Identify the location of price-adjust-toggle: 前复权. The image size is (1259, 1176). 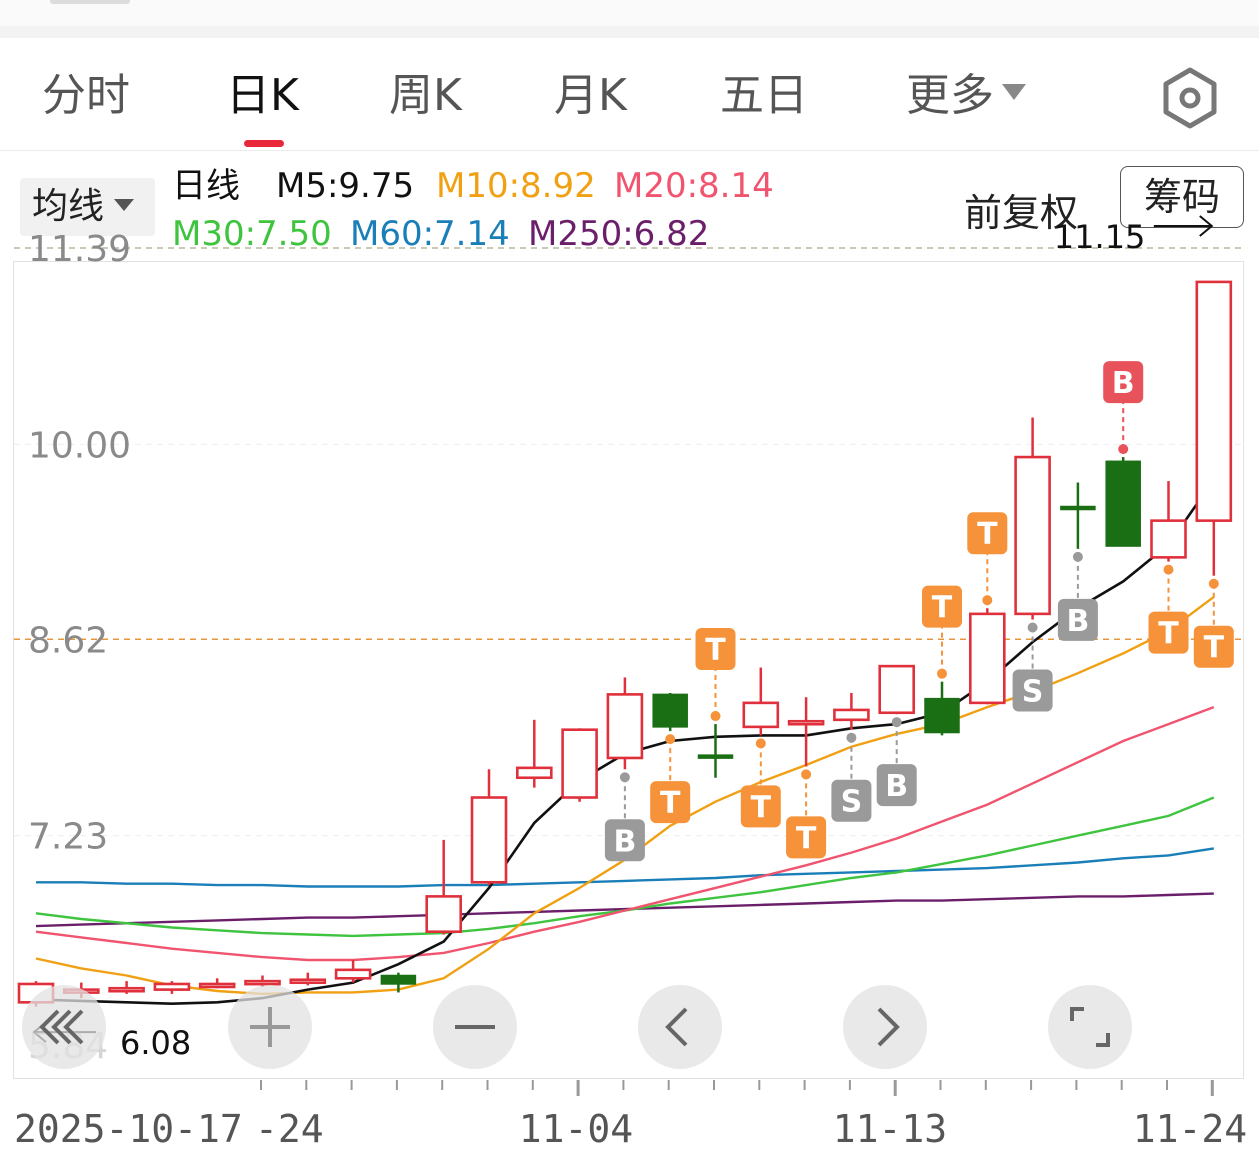
(1021, 213).